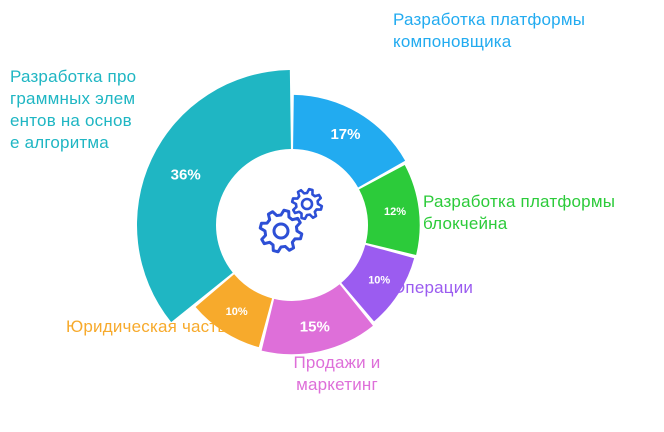 Image resolution: width=664 pixels, height=432 pixels. I want to click on legend-text: Продажи и маркетинг, so click(337, 373).